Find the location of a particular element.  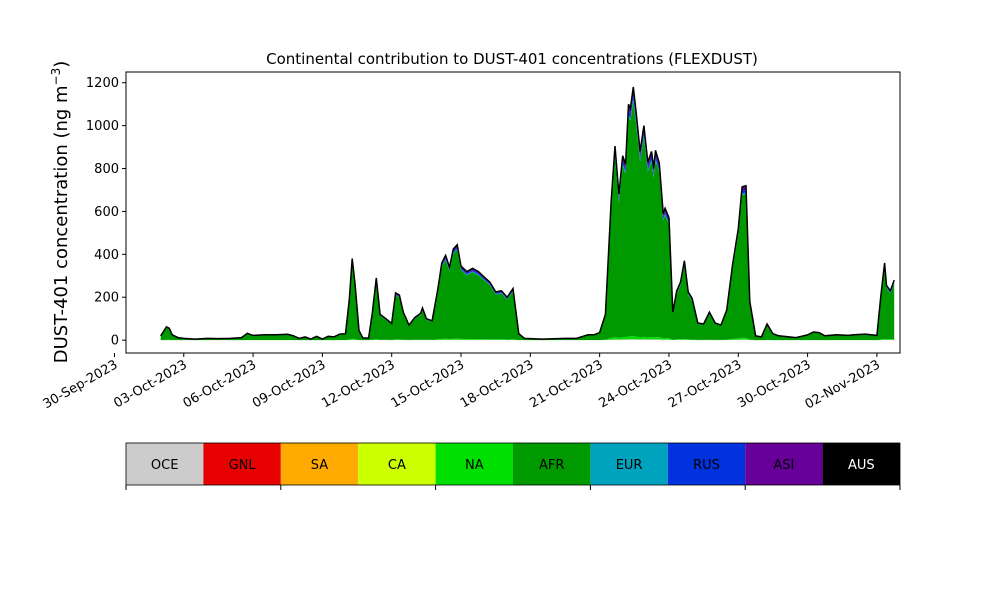

x-tick-label: 30-Oct-2023 is located at coordinates (774, 384).